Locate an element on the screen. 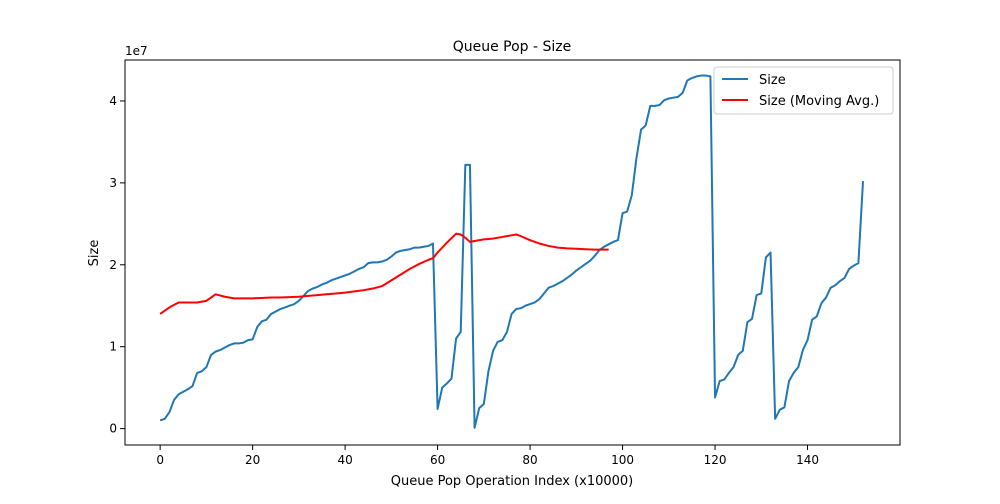 Image resolution: width=1000 pixels, height=504 pixels. y-axis-offset-label: 1e7 is located at coordinates (136, 51).